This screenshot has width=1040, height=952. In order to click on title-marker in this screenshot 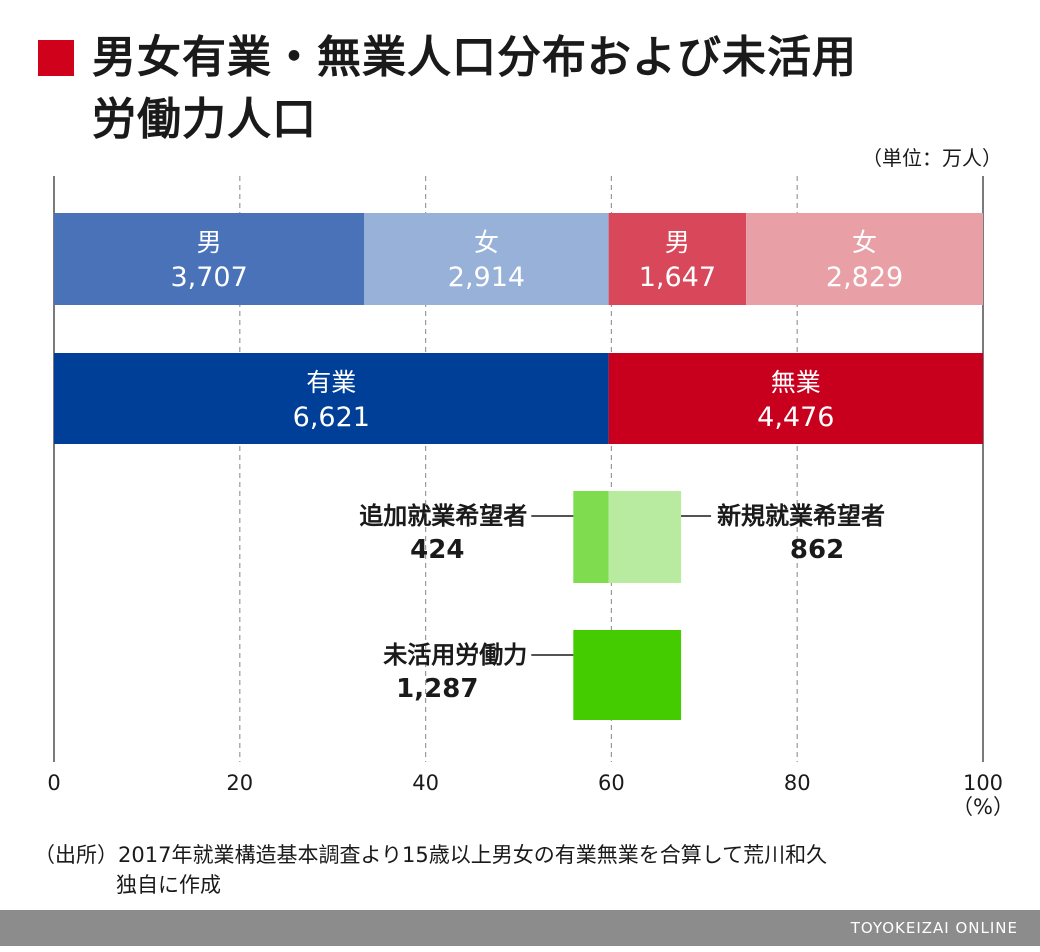, I will do `click(56, 58)`.